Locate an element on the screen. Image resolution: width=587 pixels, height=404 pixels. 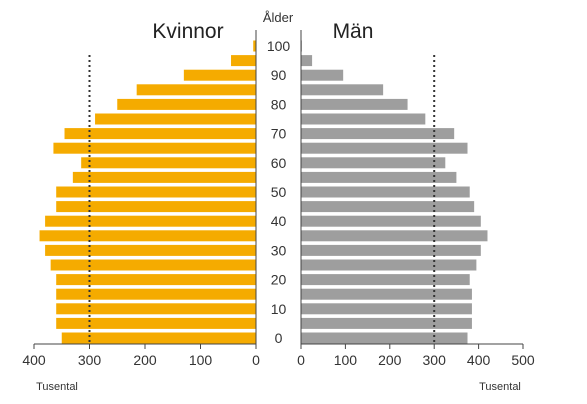
age-labels: 0 10 20 30 40 50 60 70 80 90 100 is located at coordinates (279, 192).